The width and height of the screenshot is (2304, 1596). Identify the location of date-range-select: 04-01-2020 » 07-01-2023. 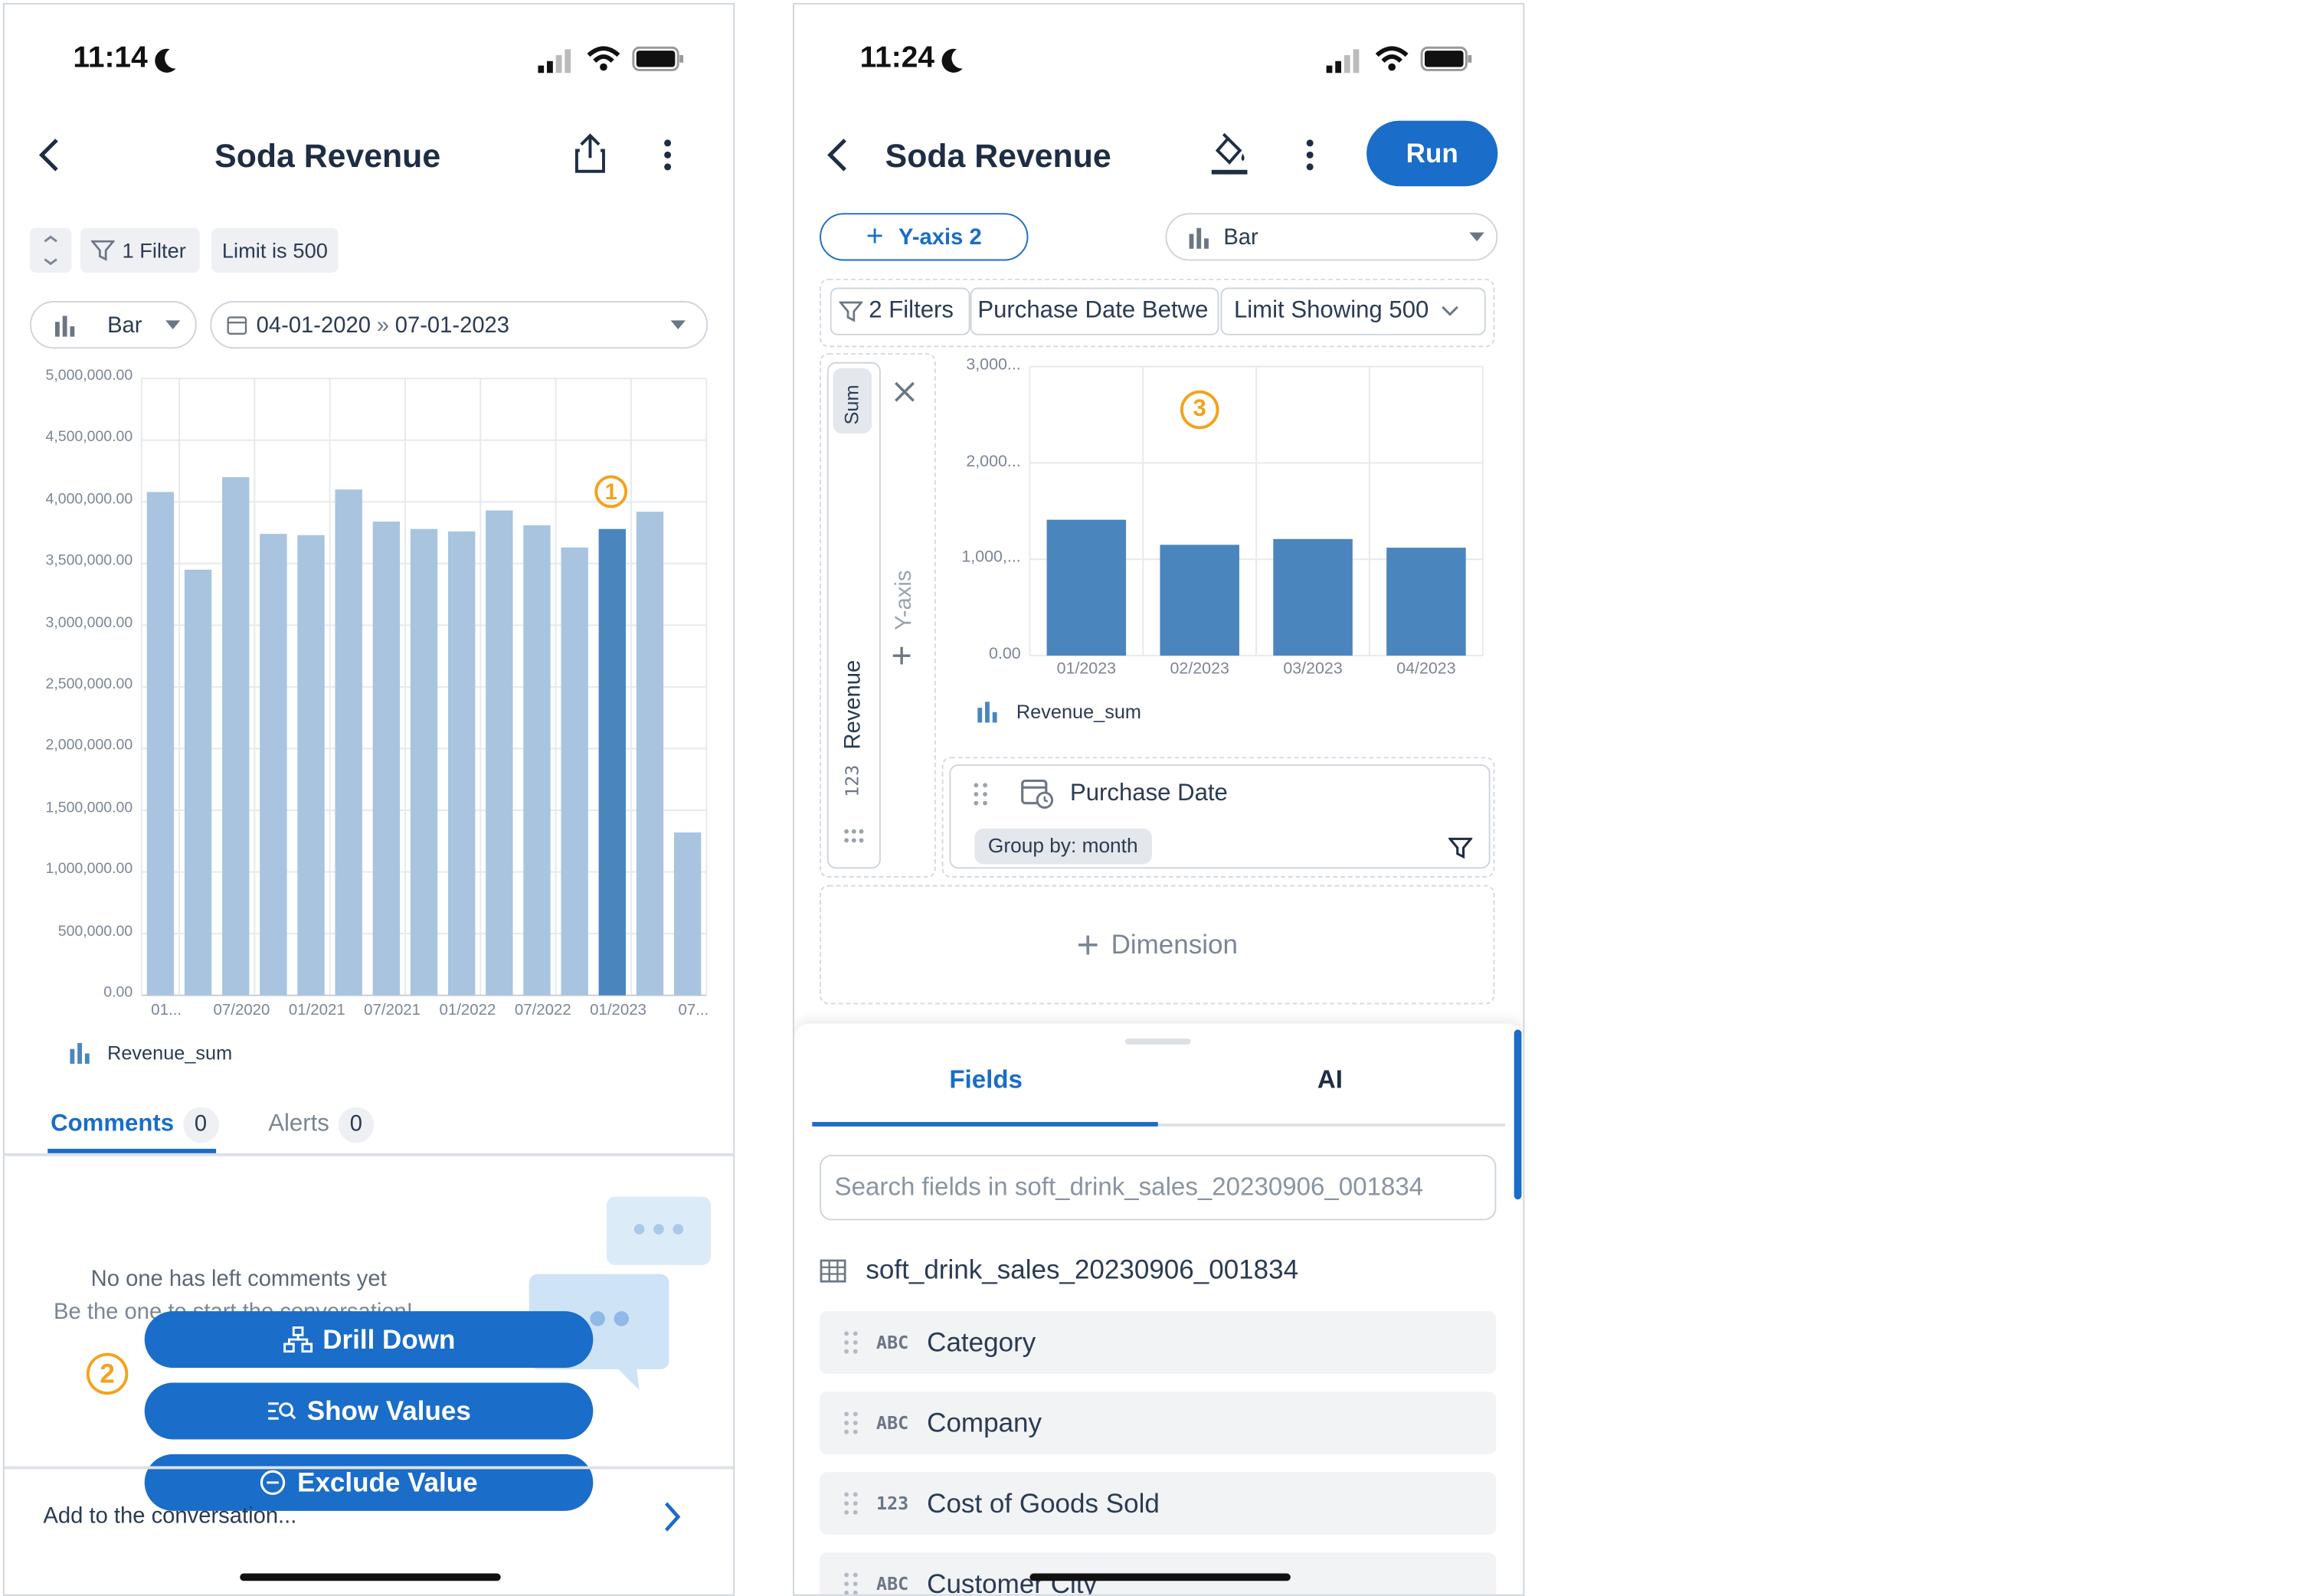
(460, 325).